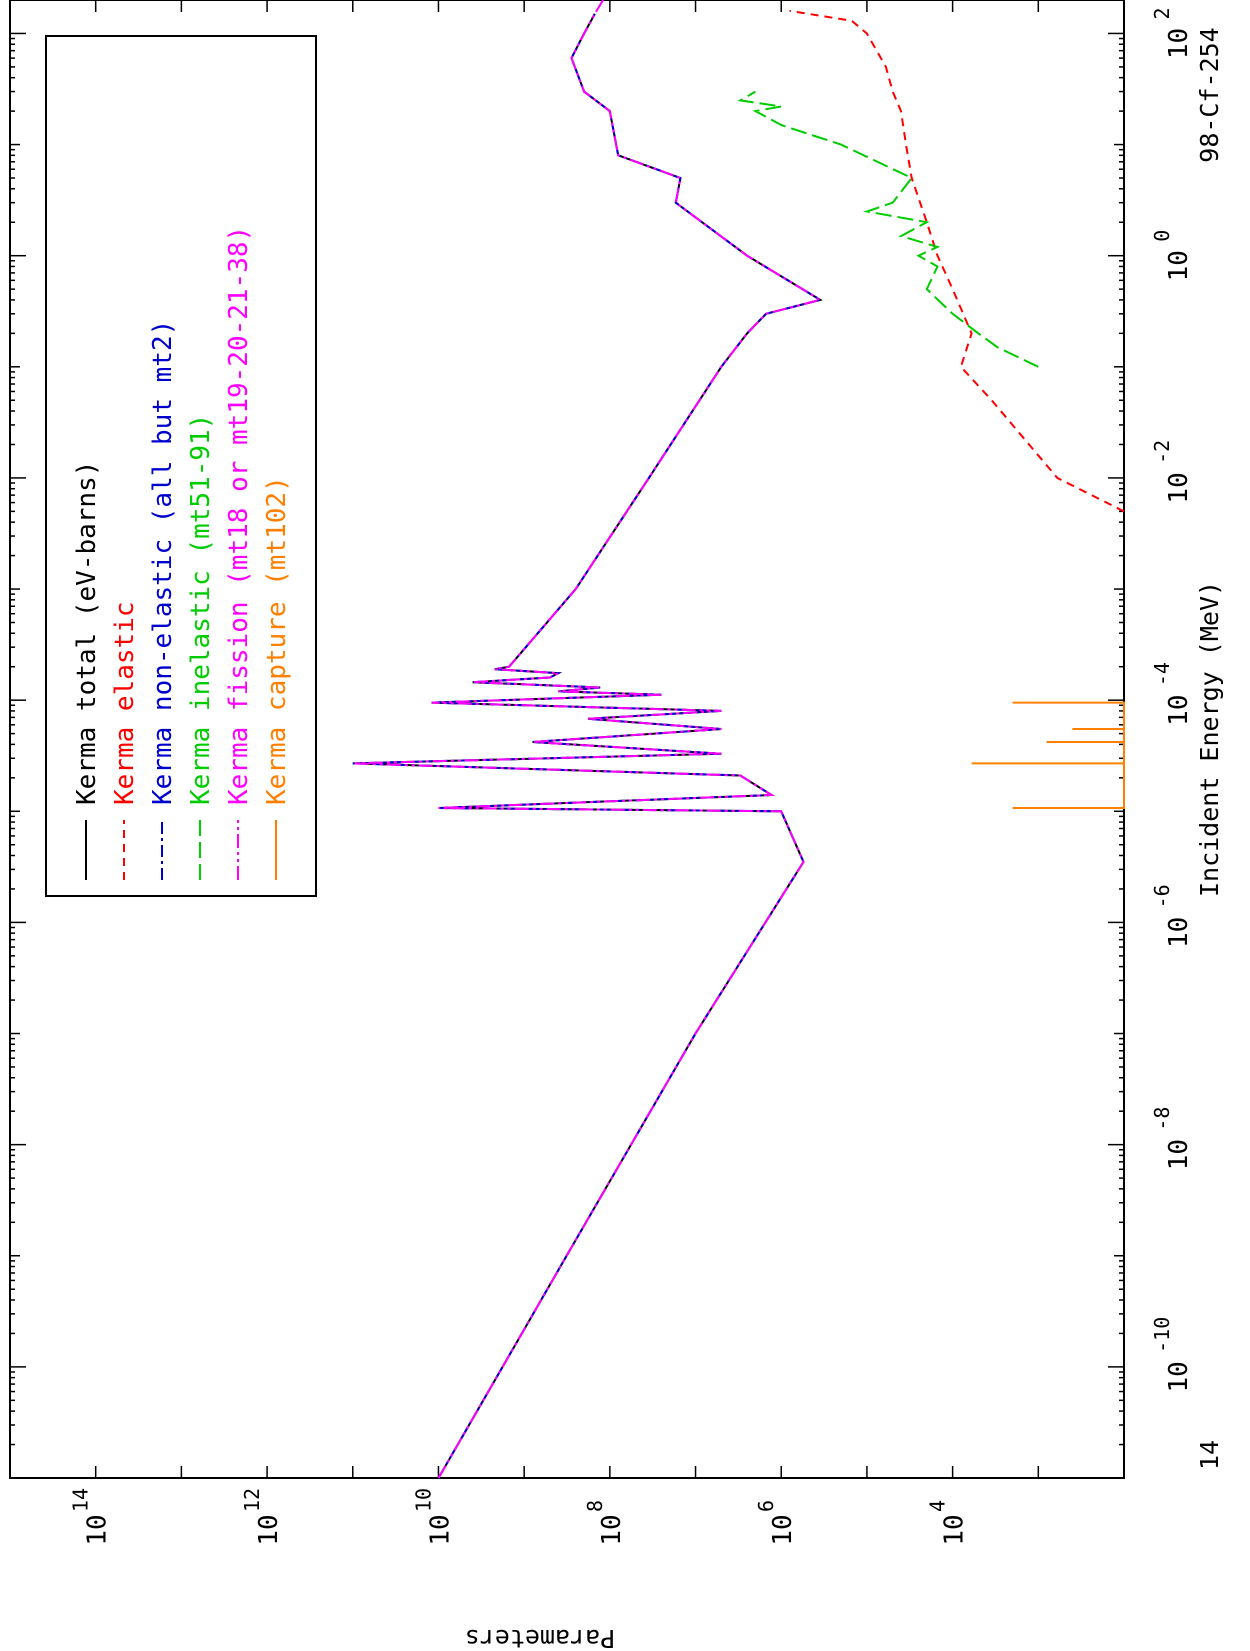 This screenshot has height=1651, width=1250. I want to click on legend-text: inelastic (mt51-91), so click(201, 562).